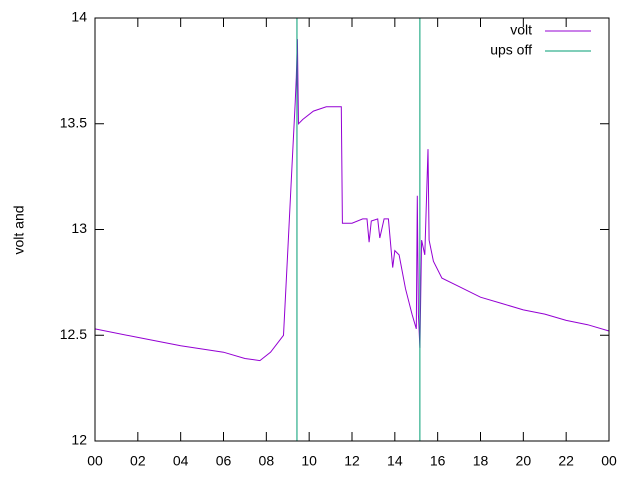 Image resolution: width=640 pixels, height=485 pixels. Describe the element at coordinates (521, 30) in the screenshot. I see `legend-label: volt` at that location.